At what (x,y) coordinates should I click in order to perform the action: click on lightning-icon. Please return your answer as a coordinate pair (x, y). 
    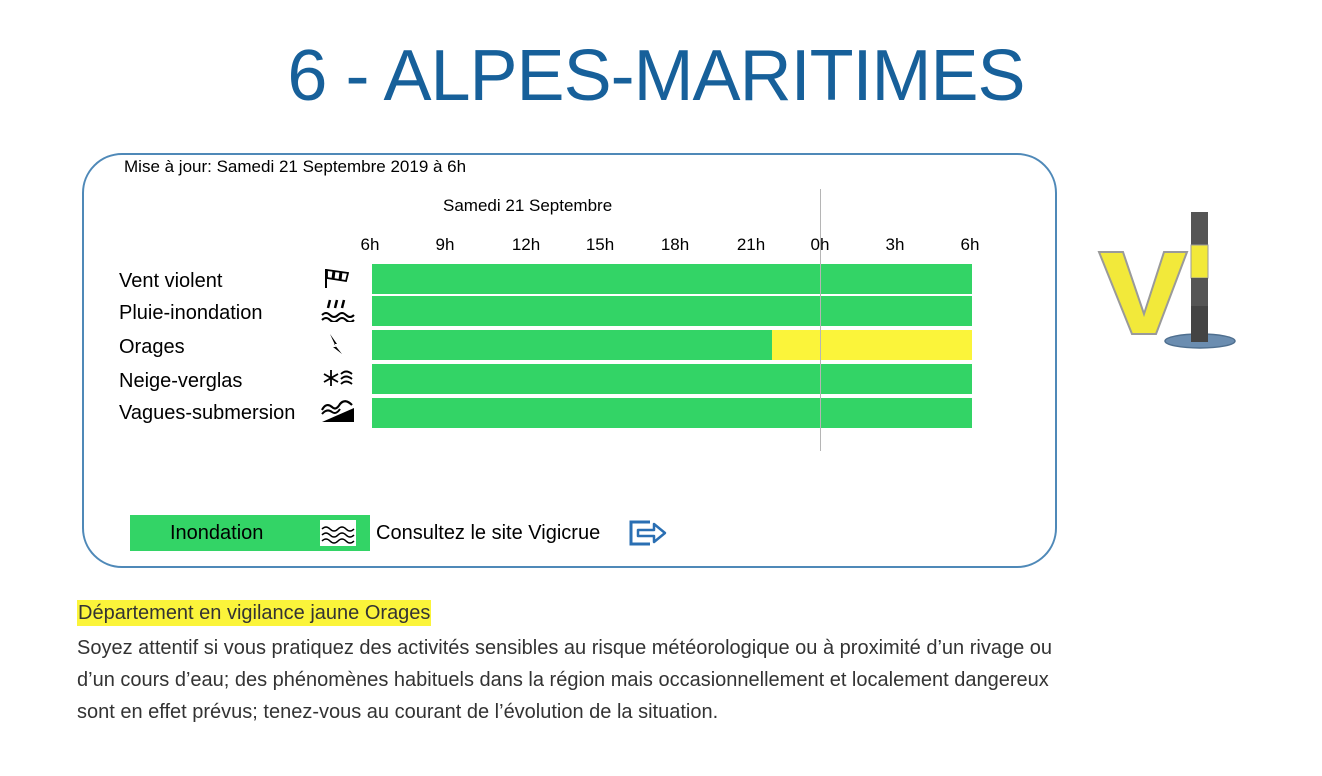
    Looking at the image, I should click on (336, 344).